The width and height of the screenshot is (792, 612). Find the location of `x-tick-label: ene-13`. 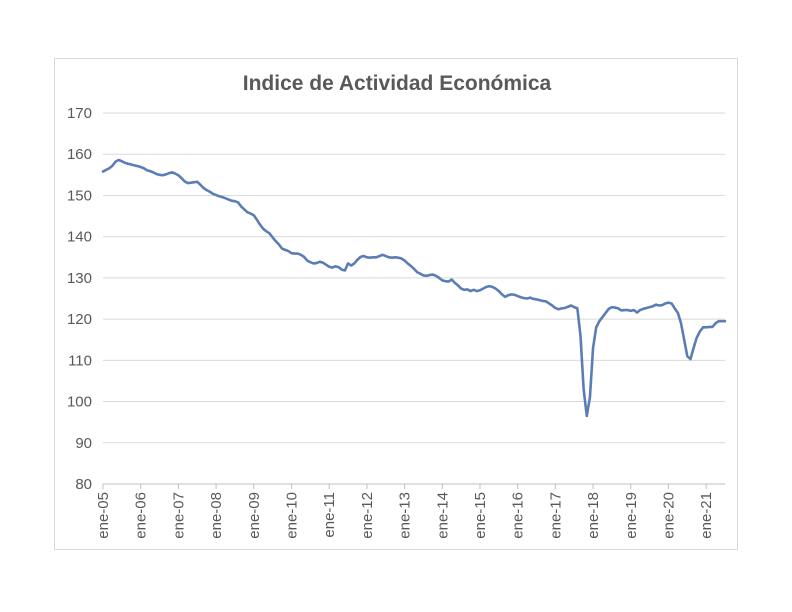

x-tick-label: ene-13 is located at coordinates (405, 515).